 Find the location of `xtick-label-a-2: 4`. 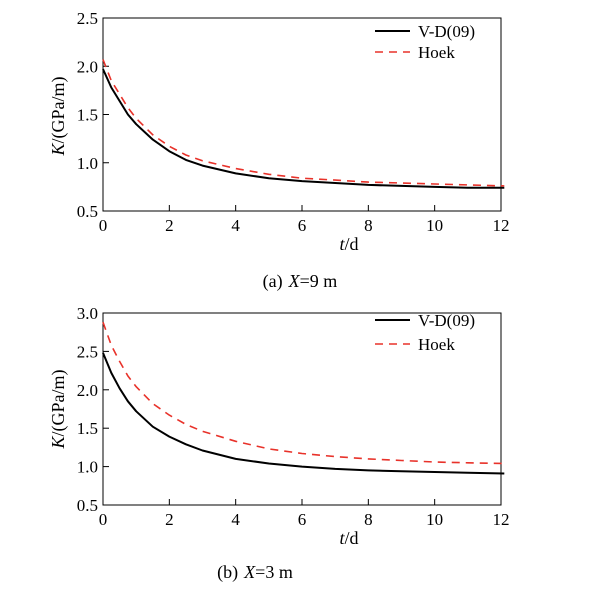

xtick-label-a-2: 4 is located at coordinates (235, 225).